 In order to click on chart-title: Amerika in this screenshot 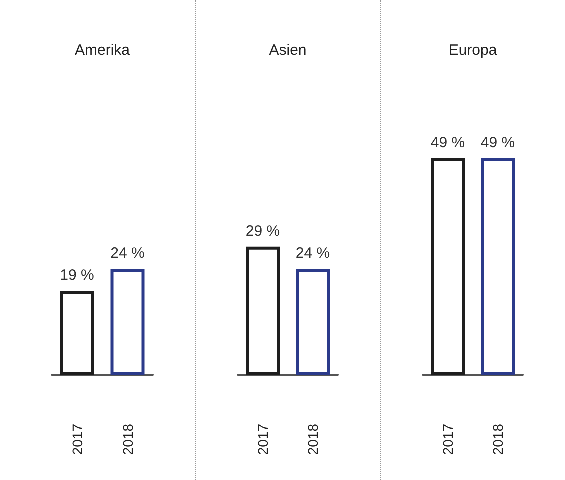, I will do `click(102, 50)`.